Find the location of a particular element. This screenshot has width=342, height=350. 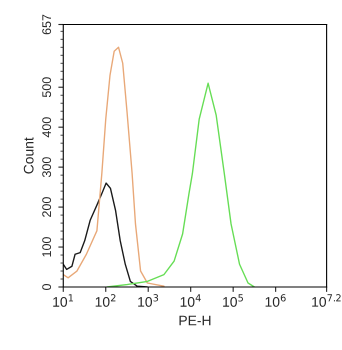

x-tick-label: 10$^{6}$ is located at coordinates (276, 300).